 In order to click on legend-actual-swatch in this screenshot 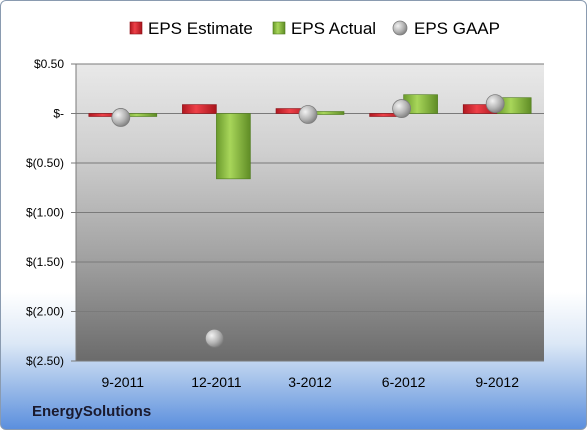, I will do `click(279, 28)`.